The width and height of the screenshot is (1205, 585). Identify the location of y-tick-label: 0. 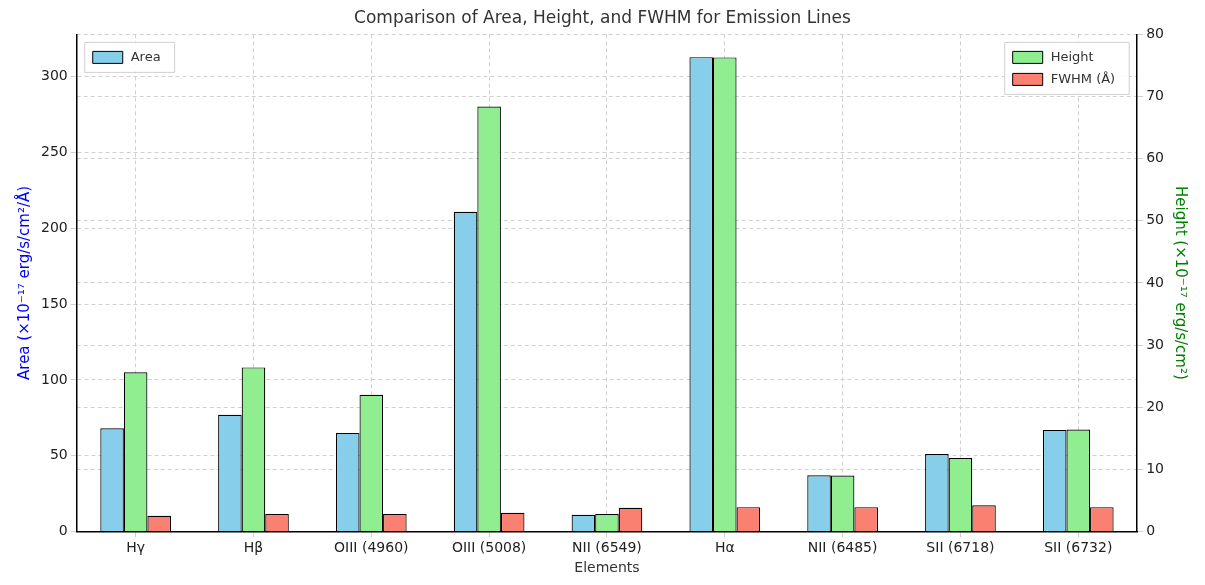
(63, 530).